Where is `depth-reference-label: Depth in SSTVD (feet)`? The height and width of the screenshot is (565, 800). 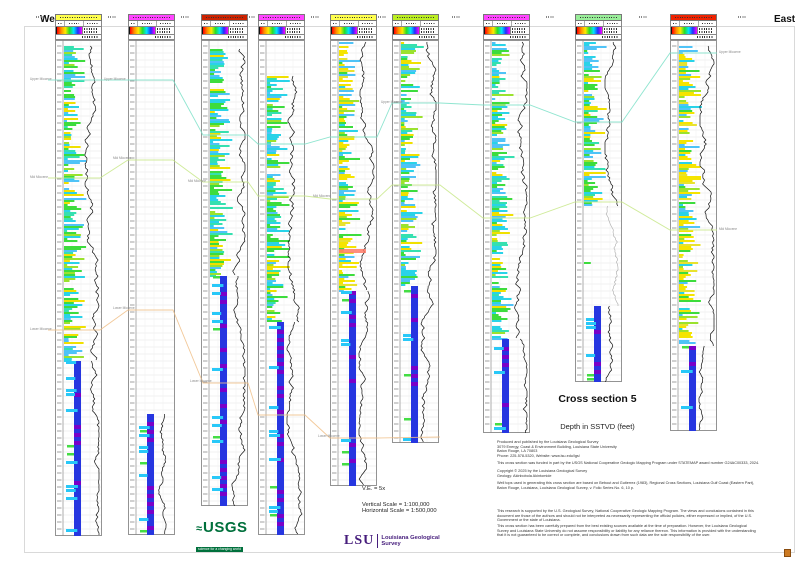
depth-reference-label: Depth in SSTVD (feet) is located at coordinates (597, 426).